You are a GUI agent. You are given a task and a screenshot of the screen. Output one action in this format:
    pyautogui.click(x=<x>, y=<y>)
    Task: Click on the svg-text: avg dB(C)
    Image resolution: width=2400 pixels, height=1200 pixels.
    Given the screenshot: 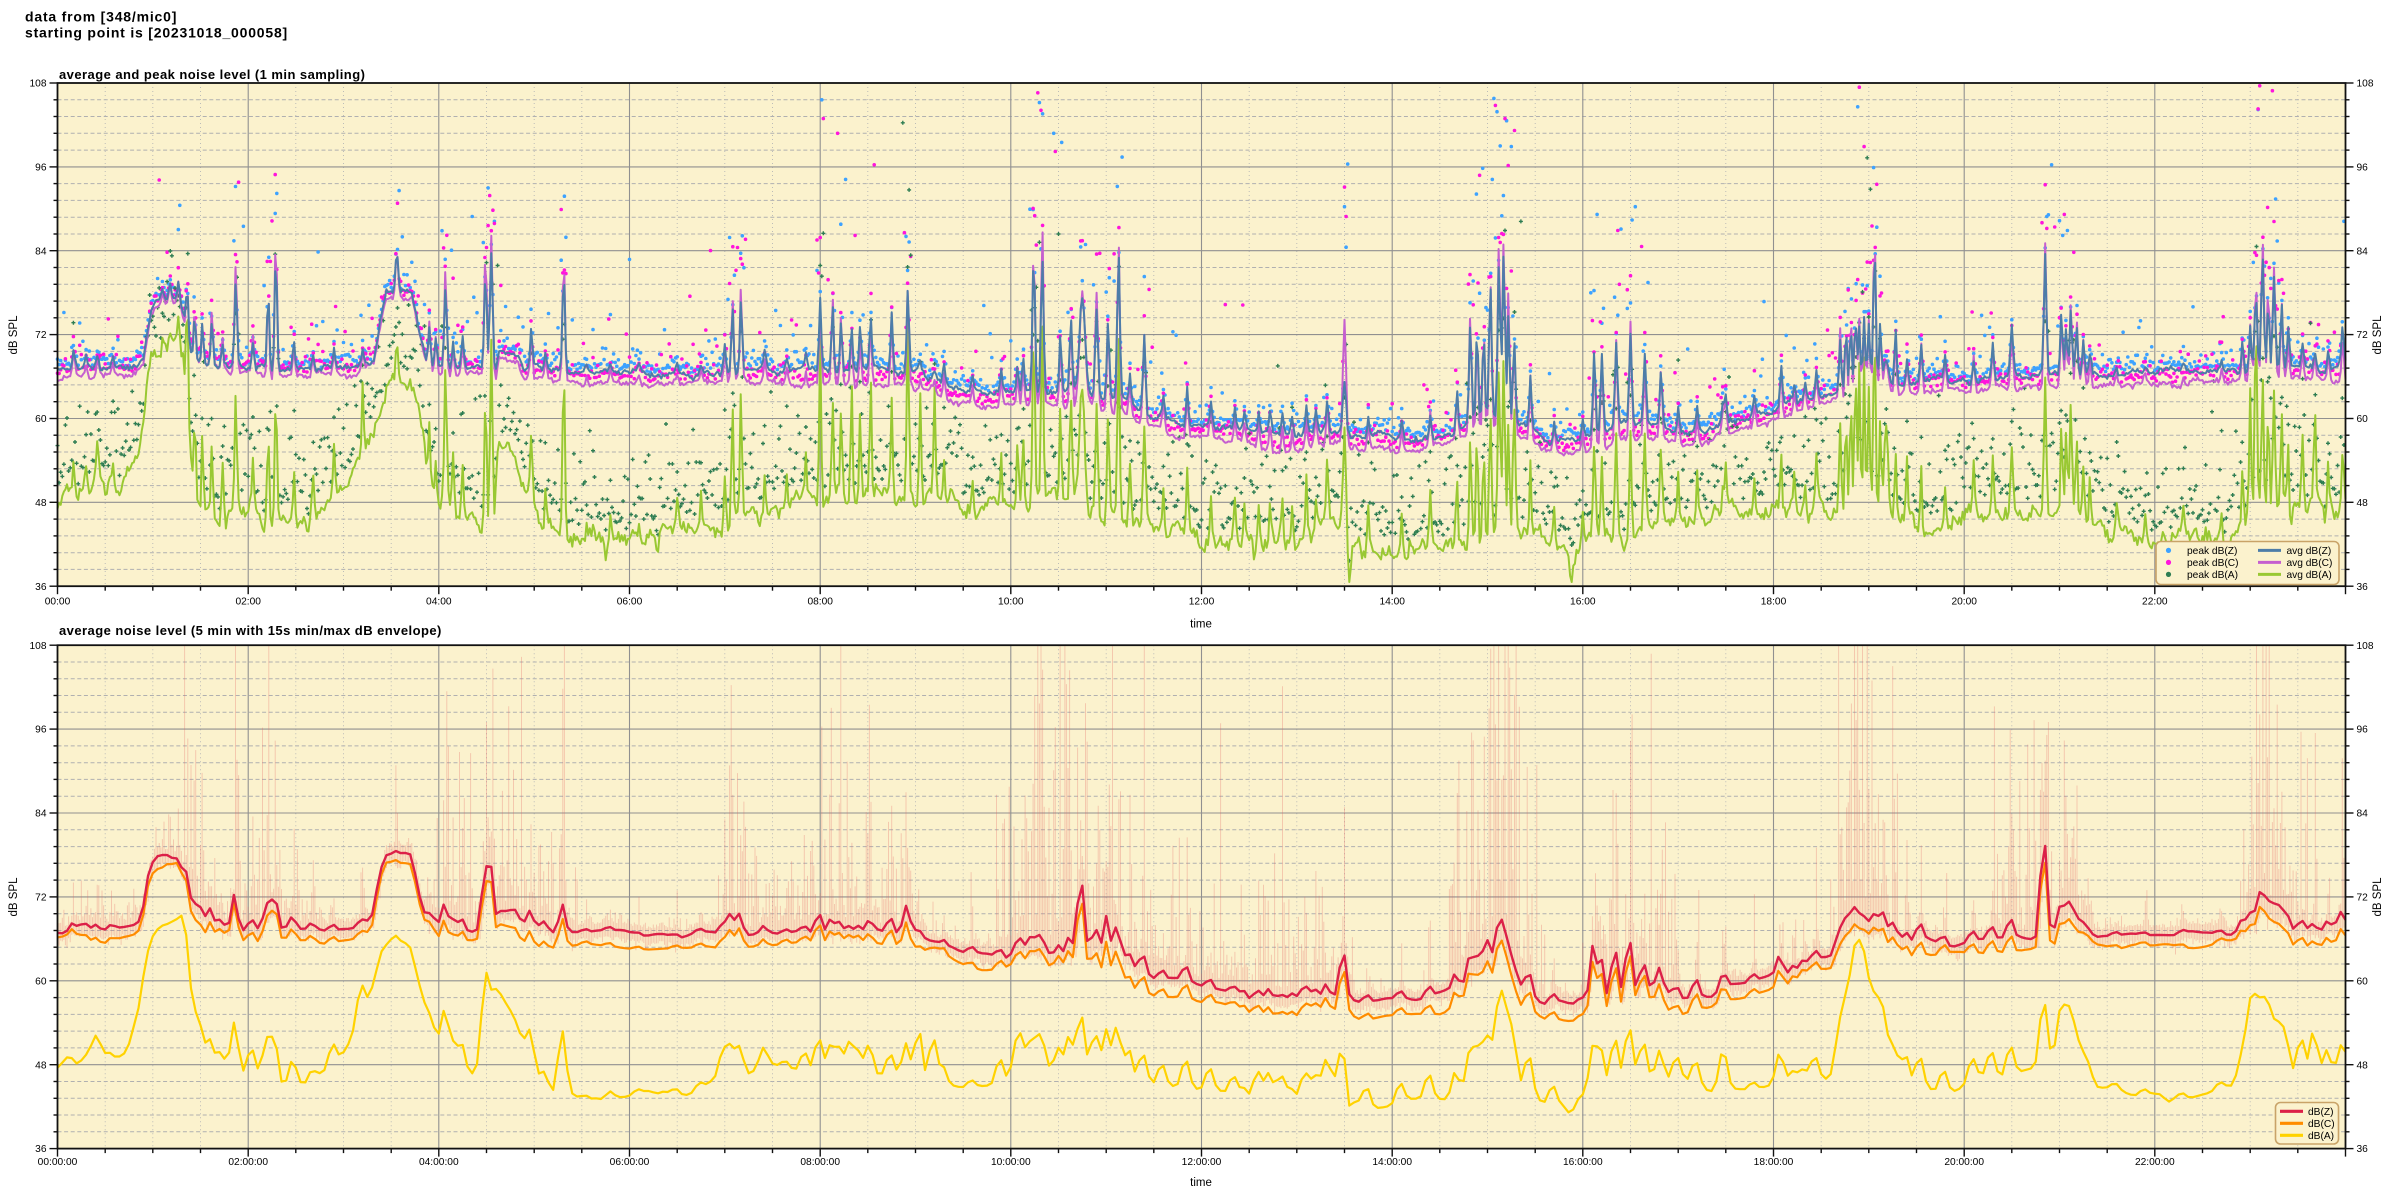 What is the action you would take?
    pyautogui.click(x=2310, y=563)
    